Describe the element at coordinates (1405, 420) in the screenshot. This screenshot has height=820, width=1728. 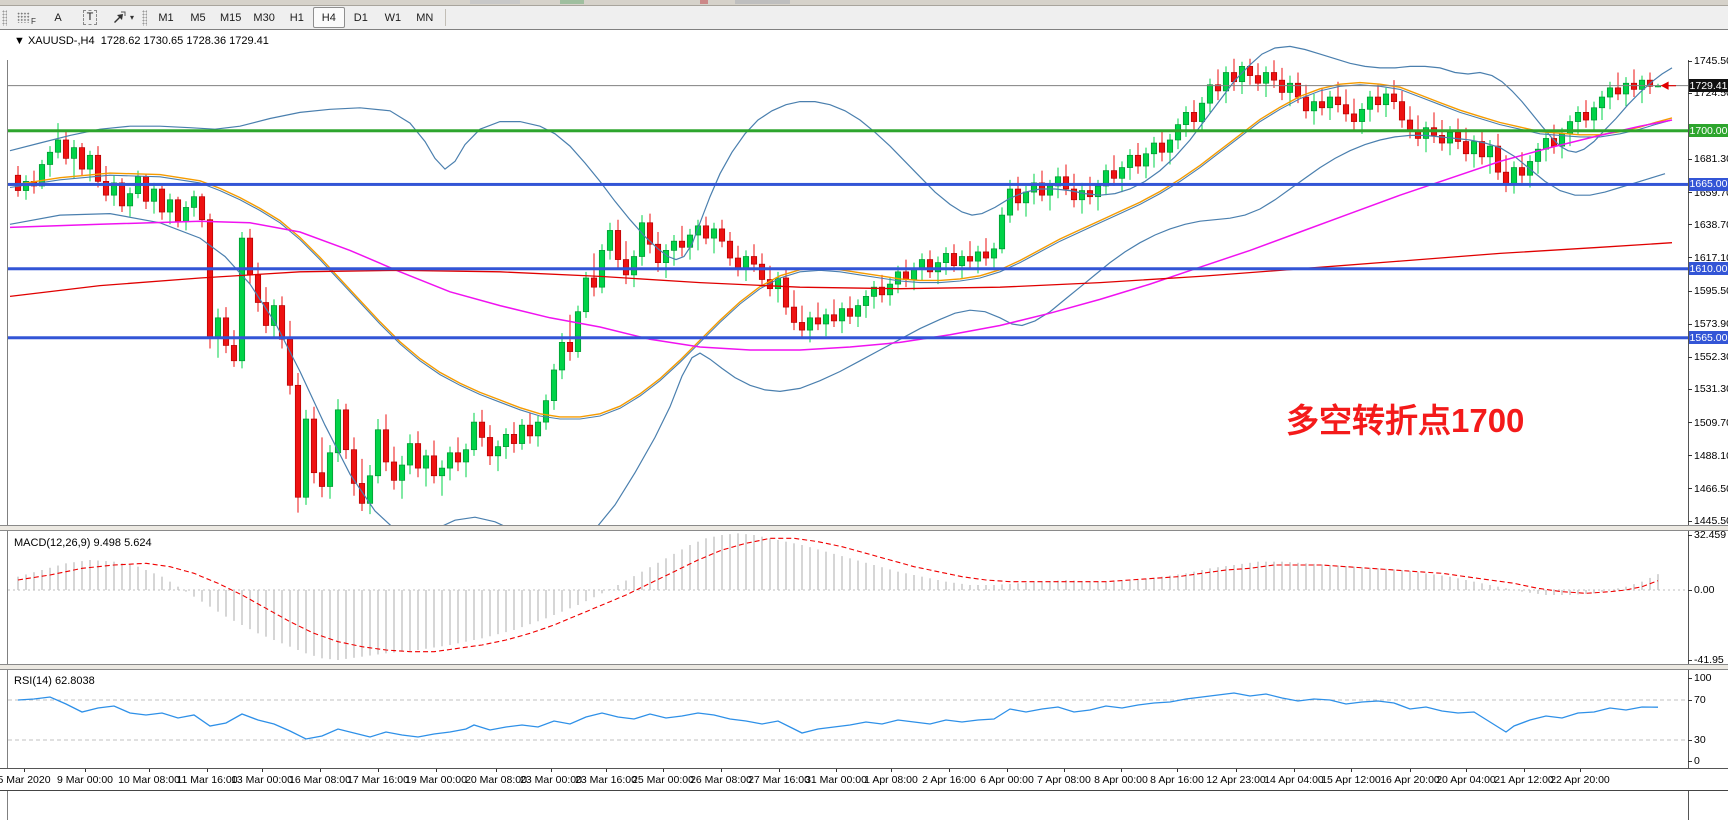
I see `chart-annotation-text: 多空转折点1700` at that location.